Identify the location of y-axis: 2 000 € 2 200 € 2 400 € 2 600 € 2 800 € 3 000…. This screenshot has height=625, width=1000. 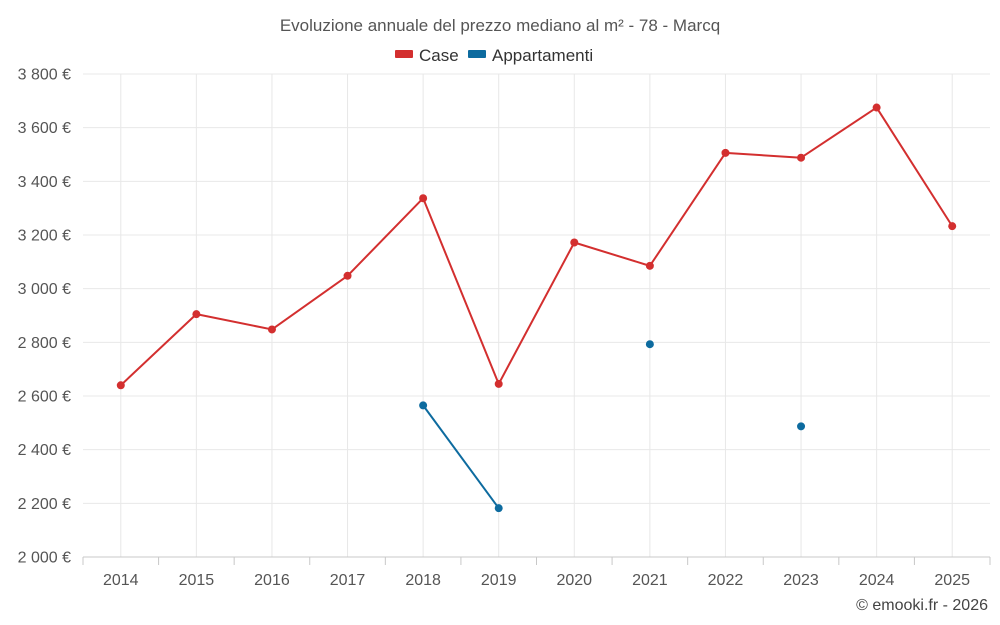
(44, 317).